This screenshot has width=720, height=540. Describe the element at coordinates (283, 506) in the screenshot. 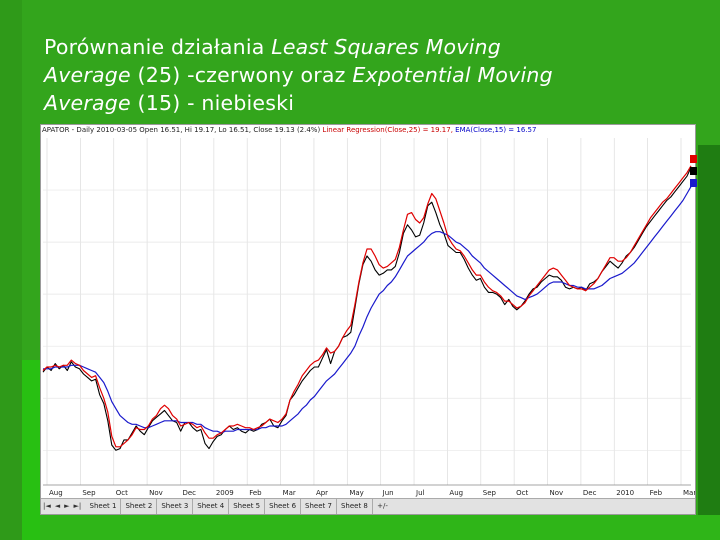

I see `sheet-tab: Sheet 6` at that location.